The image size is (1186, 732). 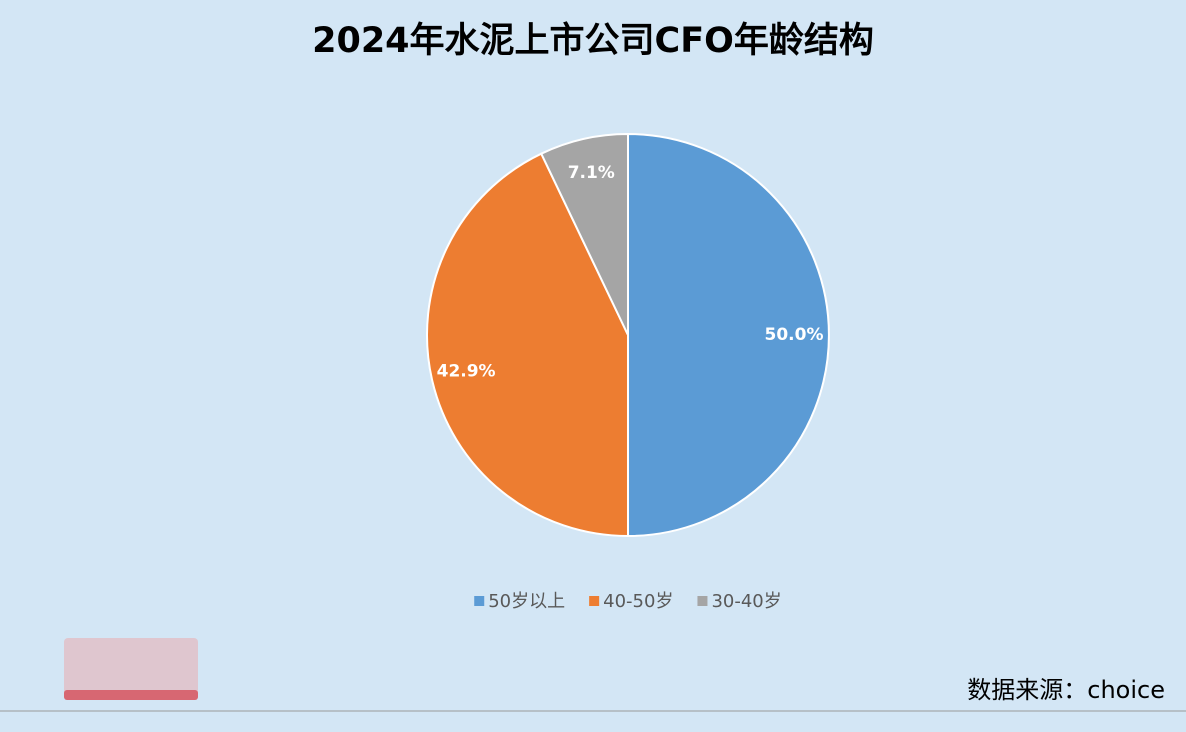 I want to click on chart-title: 2024年水泥上市公司CFO年龄结构, so click(x=593, y=41).